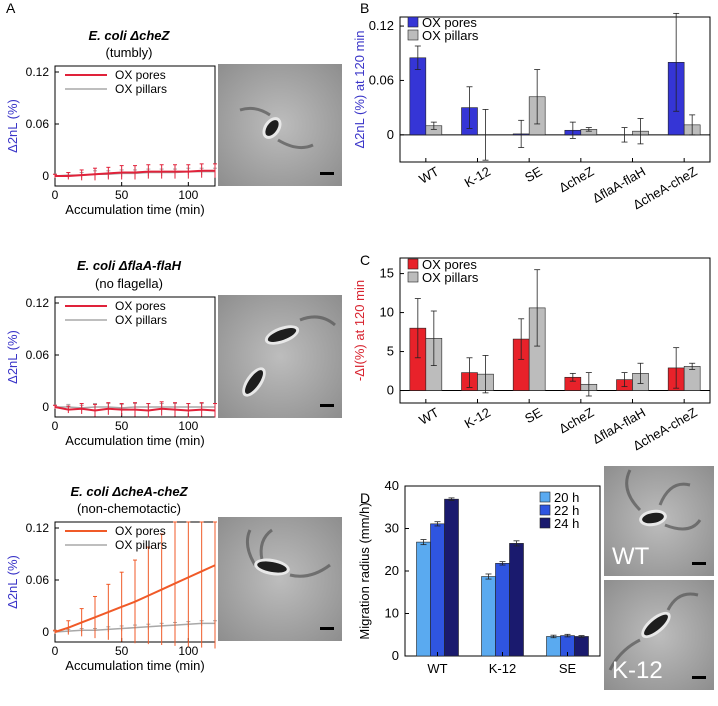  Describe the element at coordinates (359, 330) in the screenshot. I see `y-axis-label: -ΔI(%) at 120 min` at that location.